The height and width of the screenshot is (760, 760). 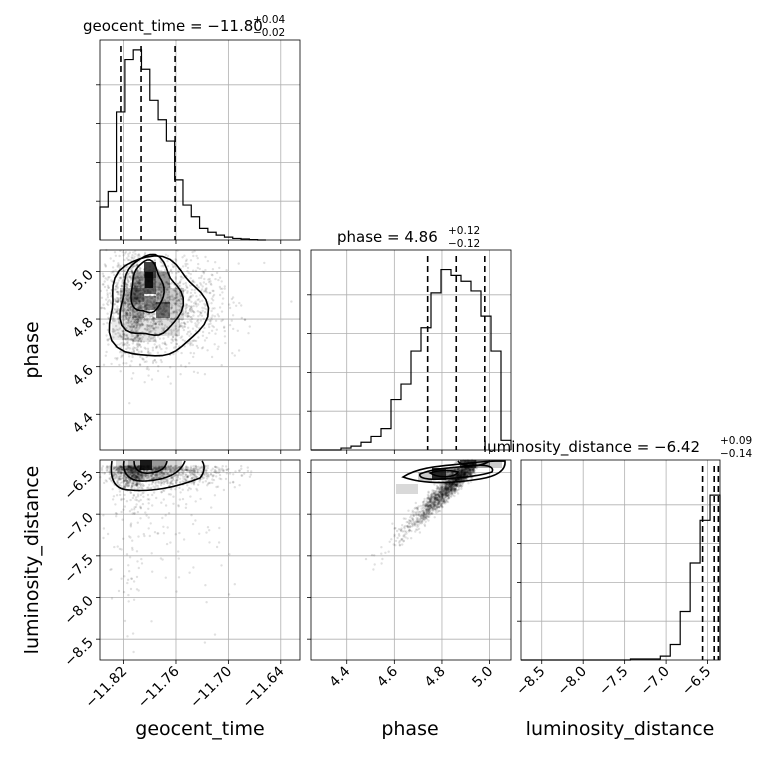 What do you see at coordinates (126, 295) in the screenshot?
I see `density-cell` at bounding box center [126, 295].